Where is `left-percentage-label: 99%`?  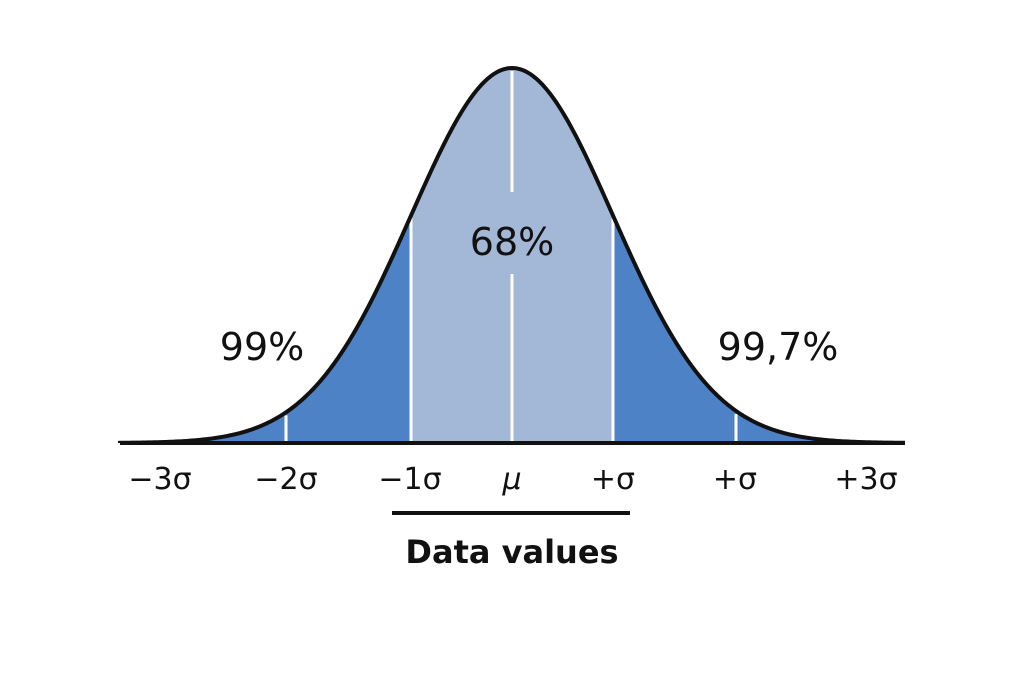 left-percentage-label: 99% is located at coordinates (262, 347).